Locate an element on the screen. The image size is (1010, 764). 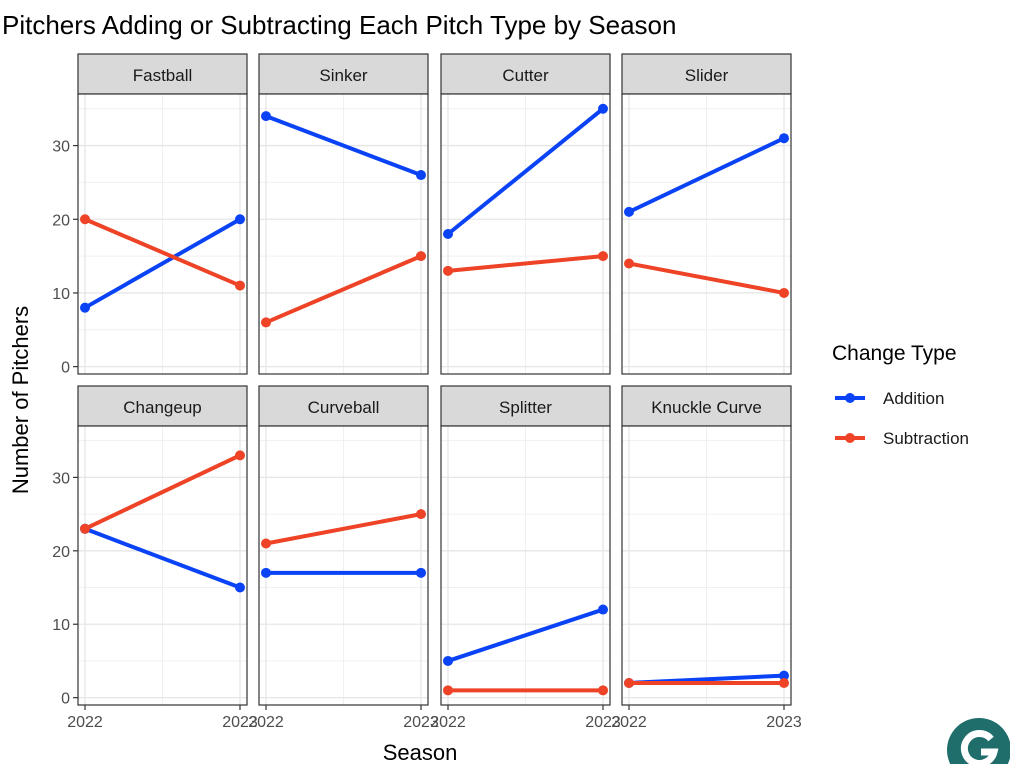
facet-strip-label: Curveball is located at coordinates (344, 407).